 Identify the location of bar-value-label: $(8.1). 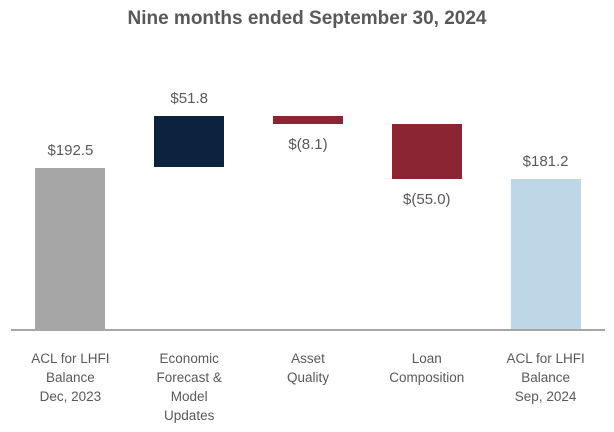
(308, 144).